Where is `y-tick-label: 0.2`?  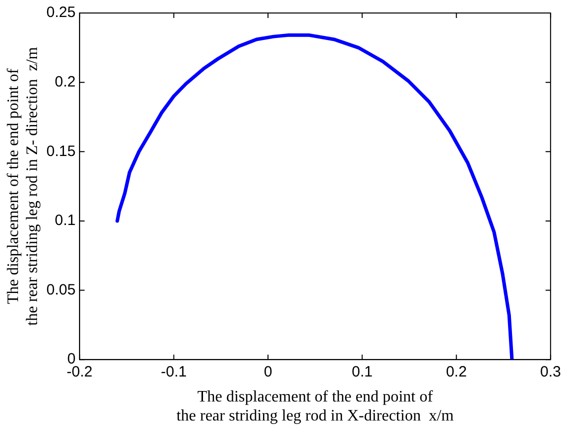 y-tick-label: 0.2 is located at coordinates (65, 81).